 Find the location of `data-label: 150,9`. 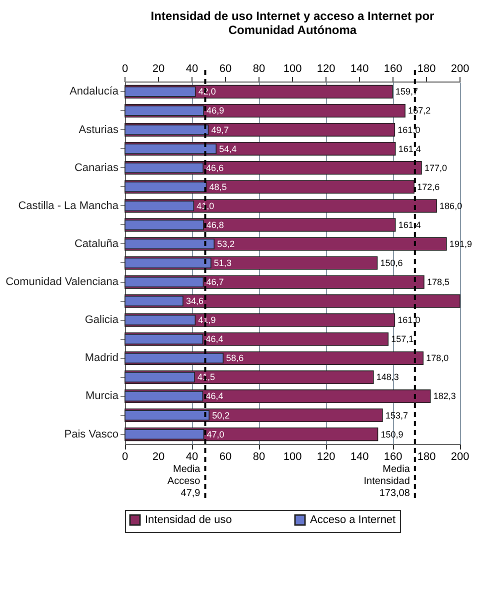

data-label: 150,9 is located at coordinates (392, 434).